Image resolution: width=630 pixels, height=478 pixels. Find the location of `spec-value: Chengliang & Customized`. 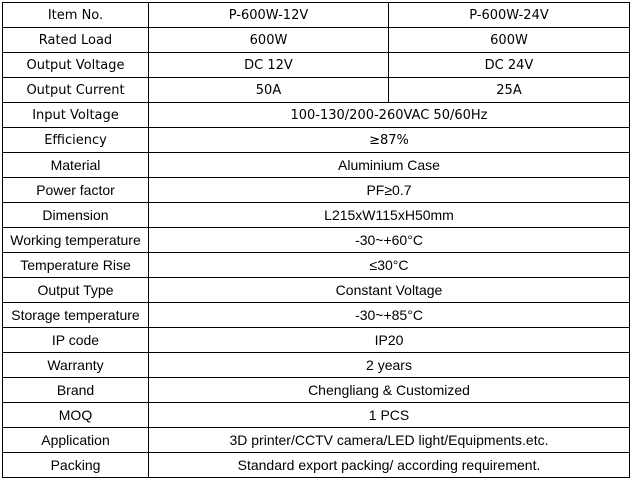

spec-value: Chengliang & Customized is located at coordinates (389, 390).